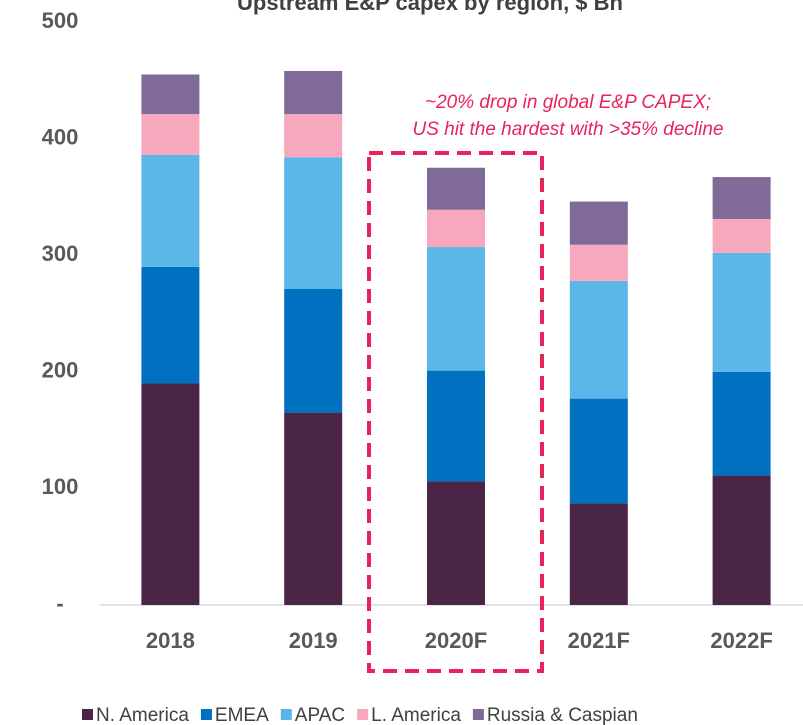 The height and width of the screenshot is (725, 803). I want to click on legend-label: L. America, so click(416, 715).